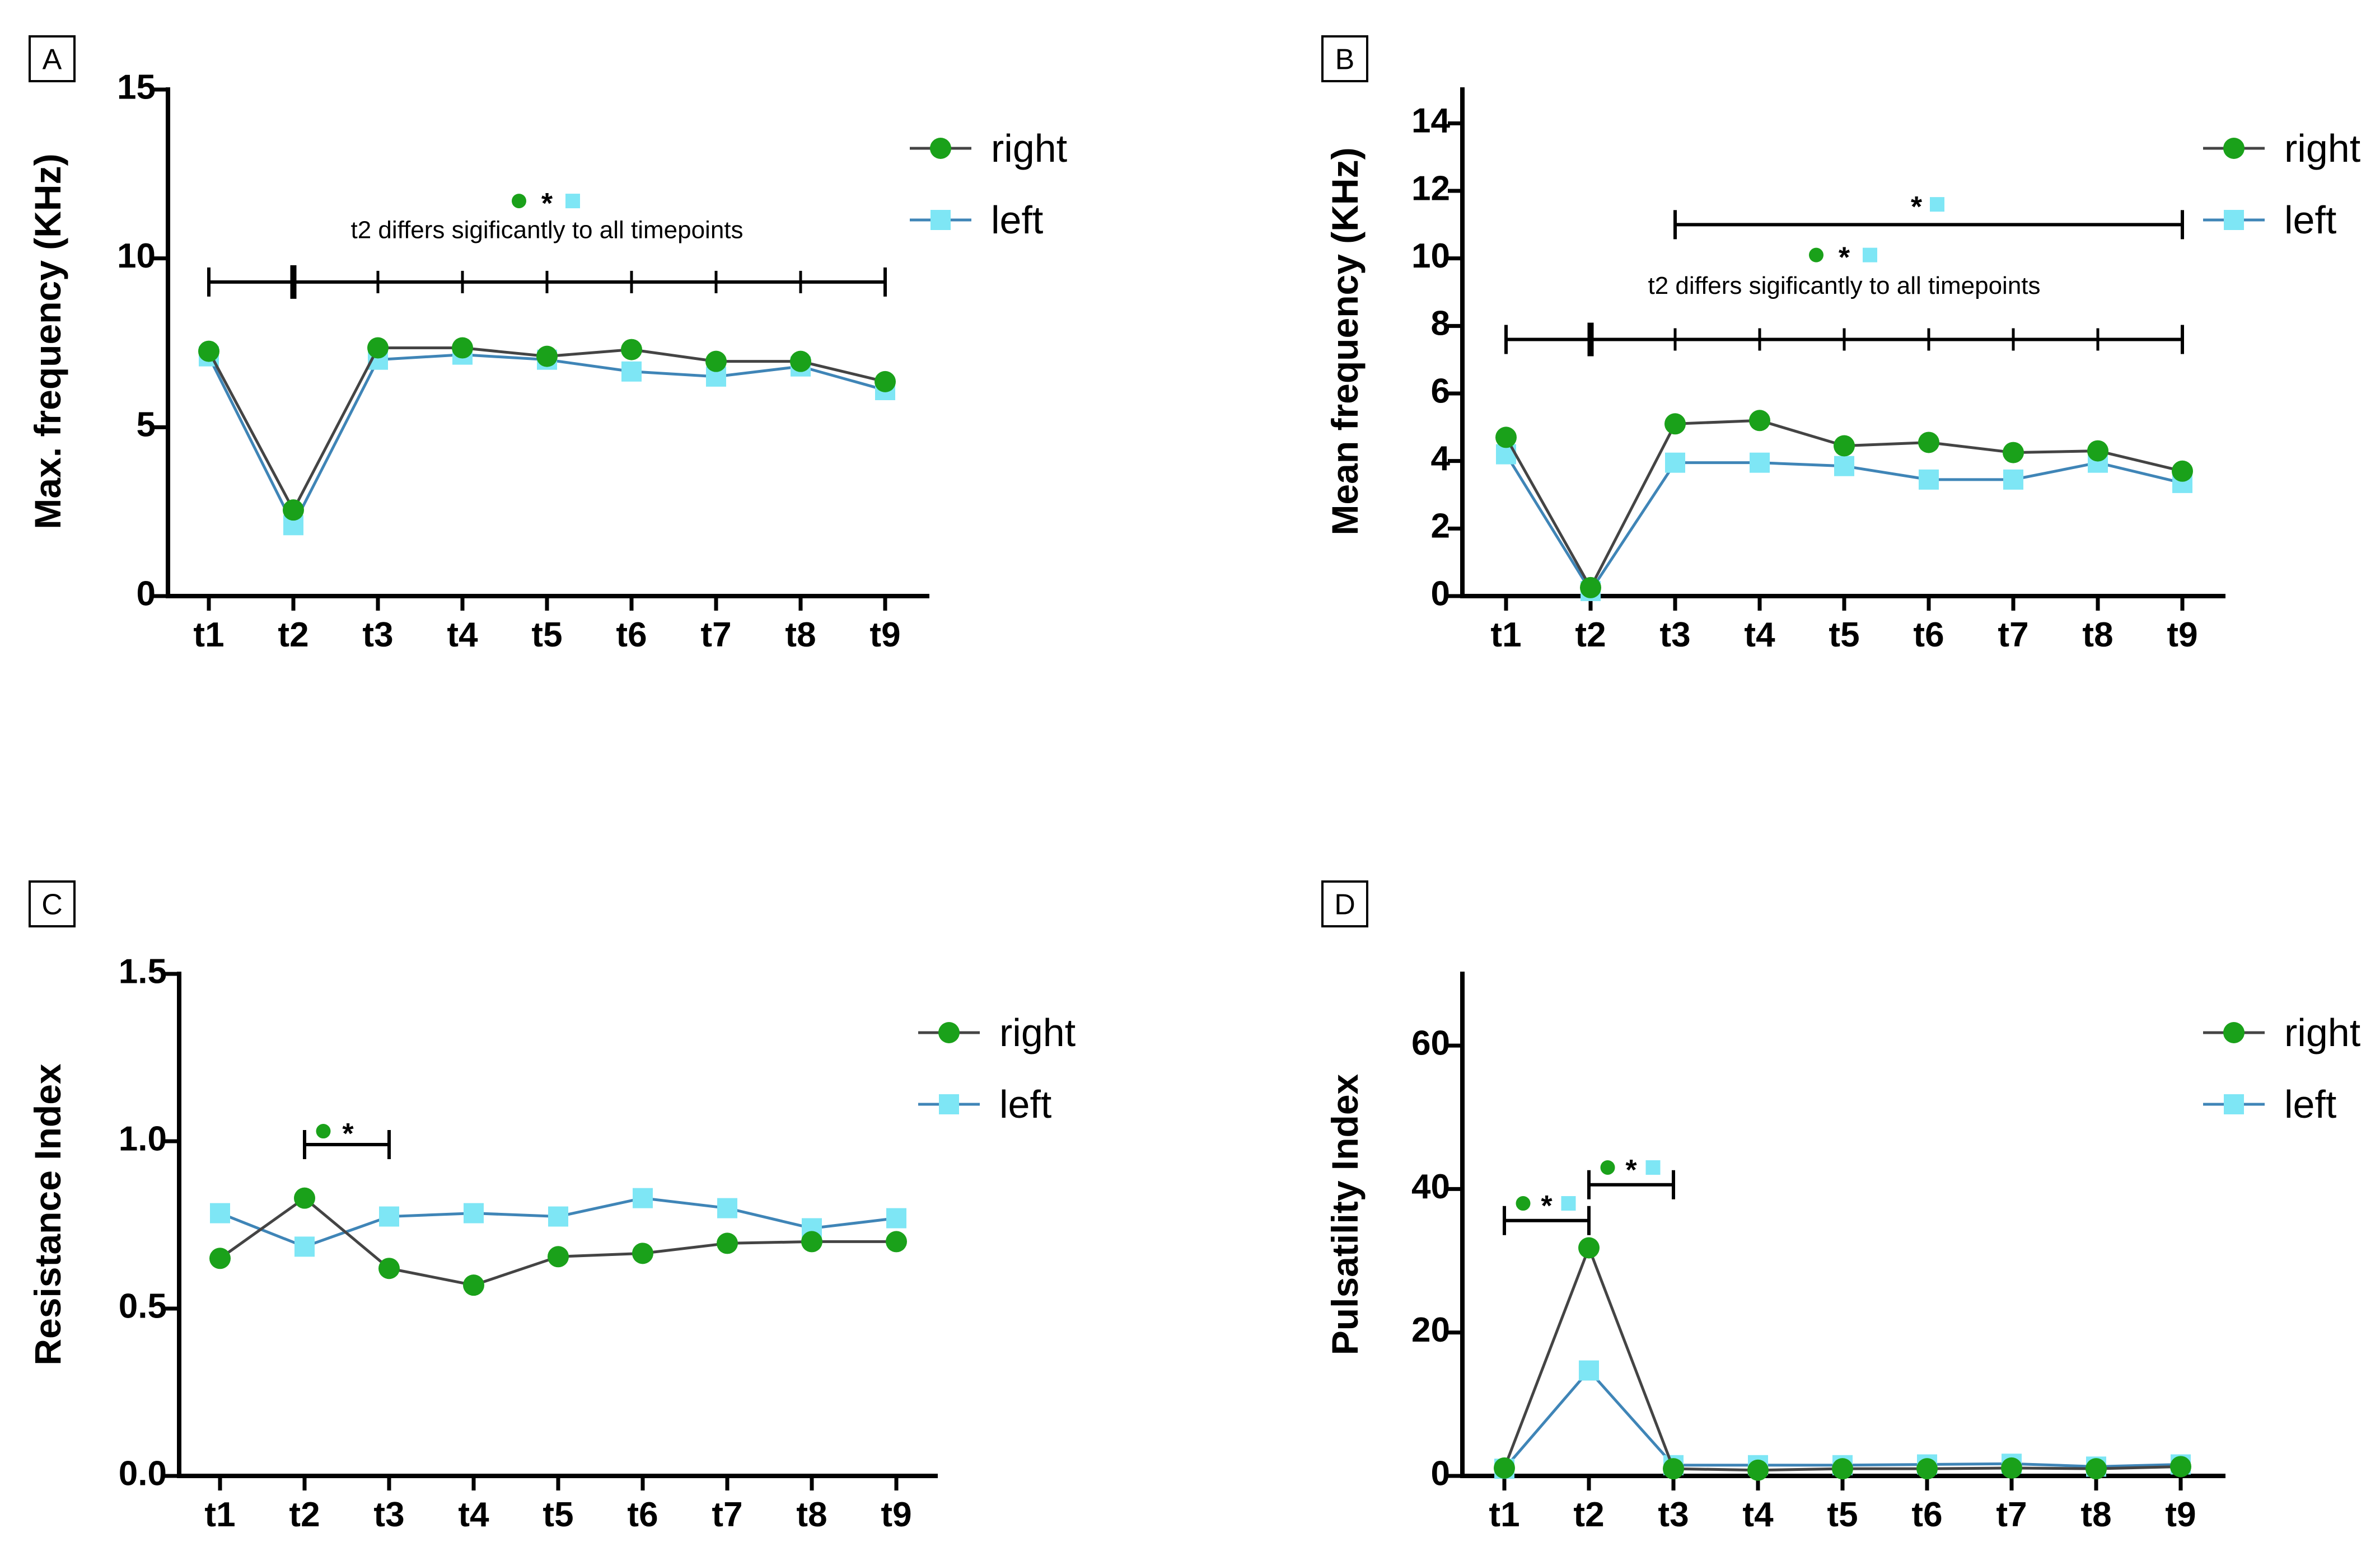 Image resolution: width=2380 pixels, height=1561 pixels. Describe the element at coordinates (1345, 1214) in the screenshot. I see `y-axis-title: Pulsatility Index` at that location.